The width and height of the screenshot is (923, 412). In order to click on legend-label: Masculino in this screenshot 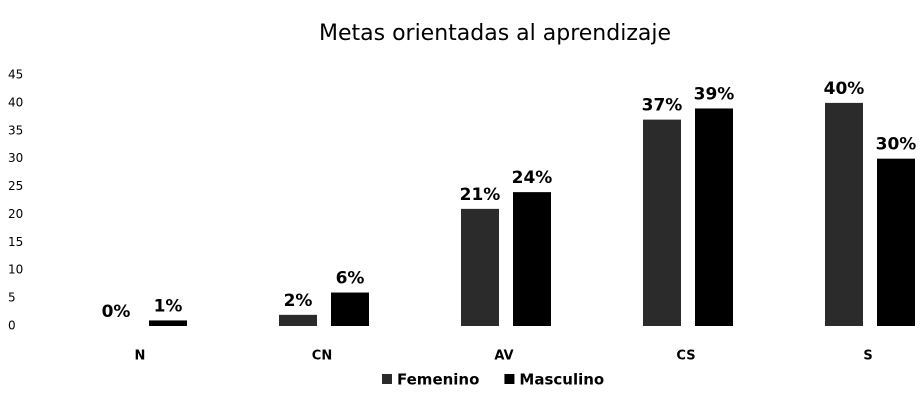, I will do `click(561, 380)`.